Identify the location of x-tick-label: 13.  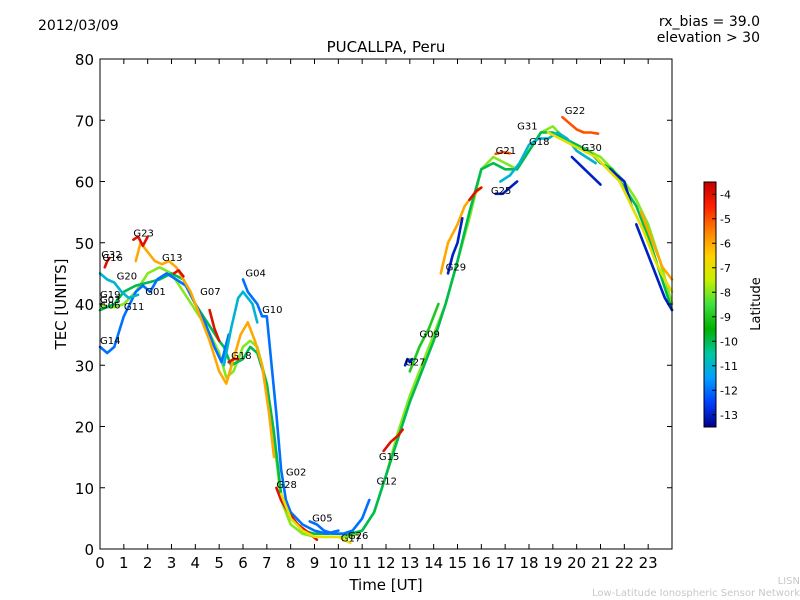
(409, 563).